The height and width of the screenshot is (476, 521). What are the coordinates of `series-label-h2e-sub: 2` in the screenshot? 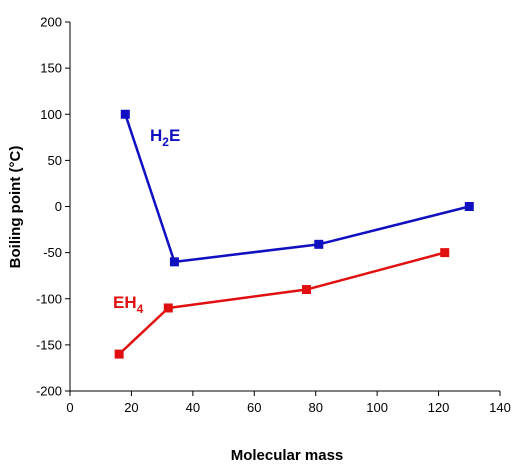 It's located at (165, 142).